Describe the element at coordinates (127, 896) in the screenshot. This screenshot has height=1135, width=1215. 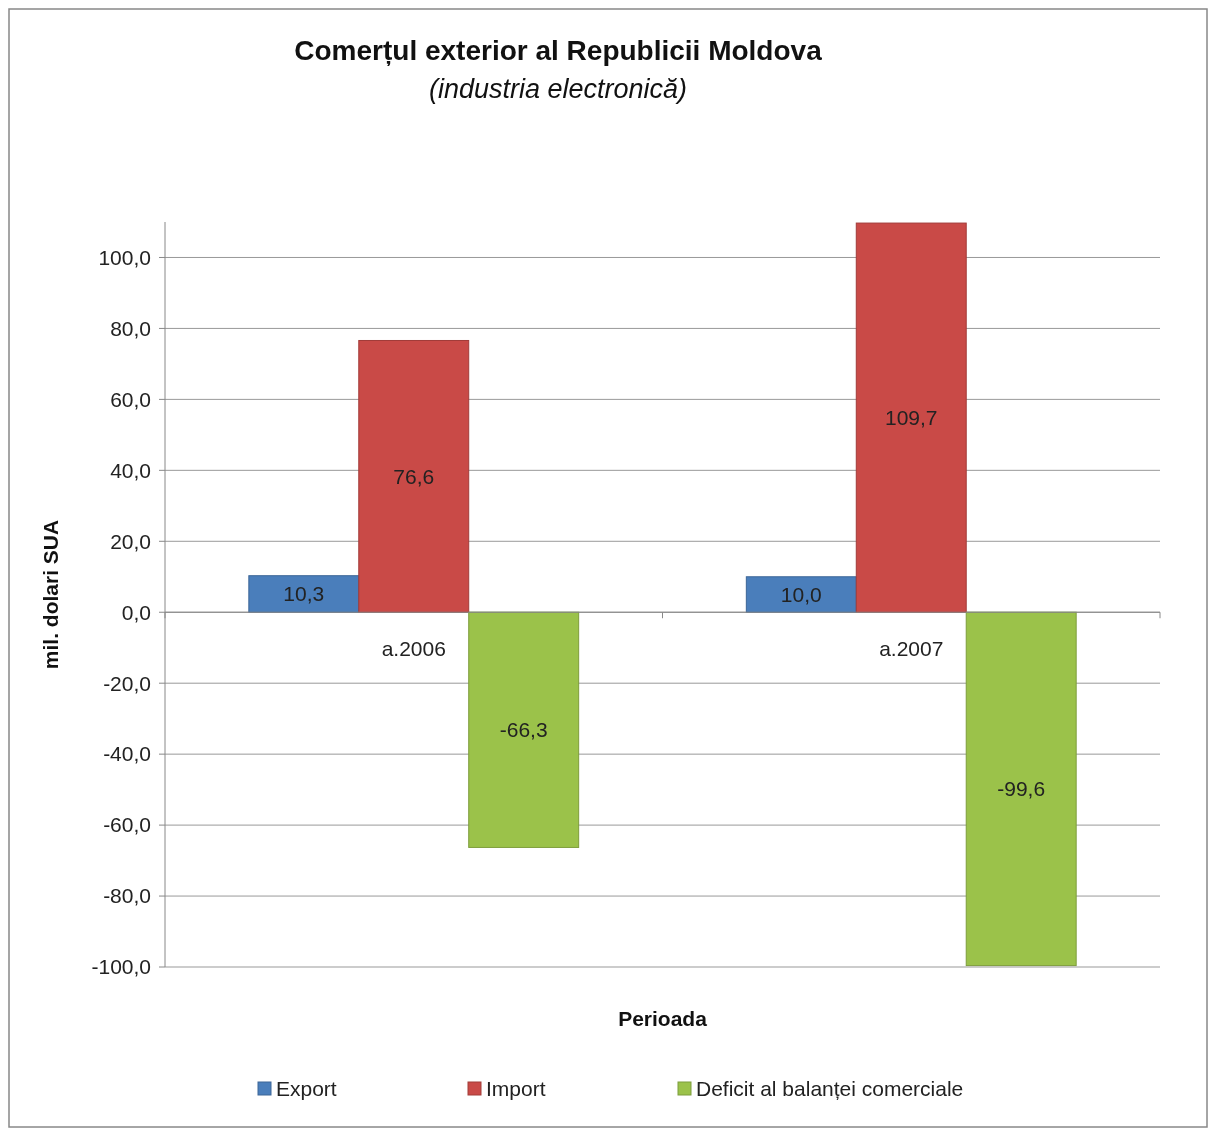
I see `y-tick-label: -80,0` at that location.